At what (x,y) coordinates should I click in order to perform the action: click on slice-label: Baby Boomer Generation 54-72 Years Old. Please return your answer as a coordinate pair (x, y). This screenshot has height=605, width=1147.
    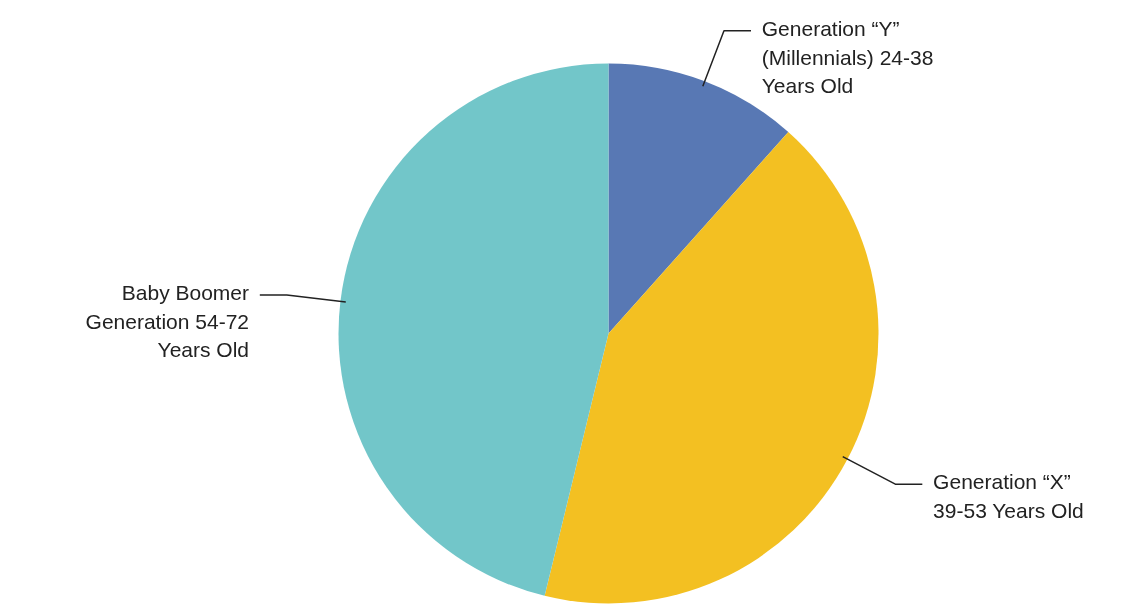
    Looking at the image, I should click on (167, 321).